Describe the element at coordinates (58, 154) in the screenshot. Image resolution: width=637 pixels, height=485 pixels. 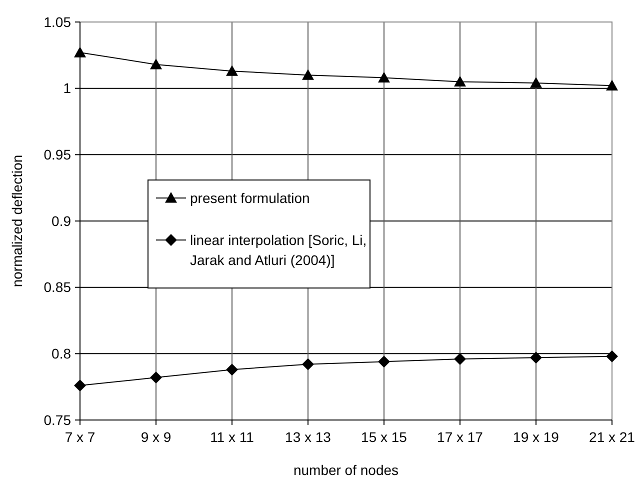
I see `y-tick-label: 0.95` at that location.